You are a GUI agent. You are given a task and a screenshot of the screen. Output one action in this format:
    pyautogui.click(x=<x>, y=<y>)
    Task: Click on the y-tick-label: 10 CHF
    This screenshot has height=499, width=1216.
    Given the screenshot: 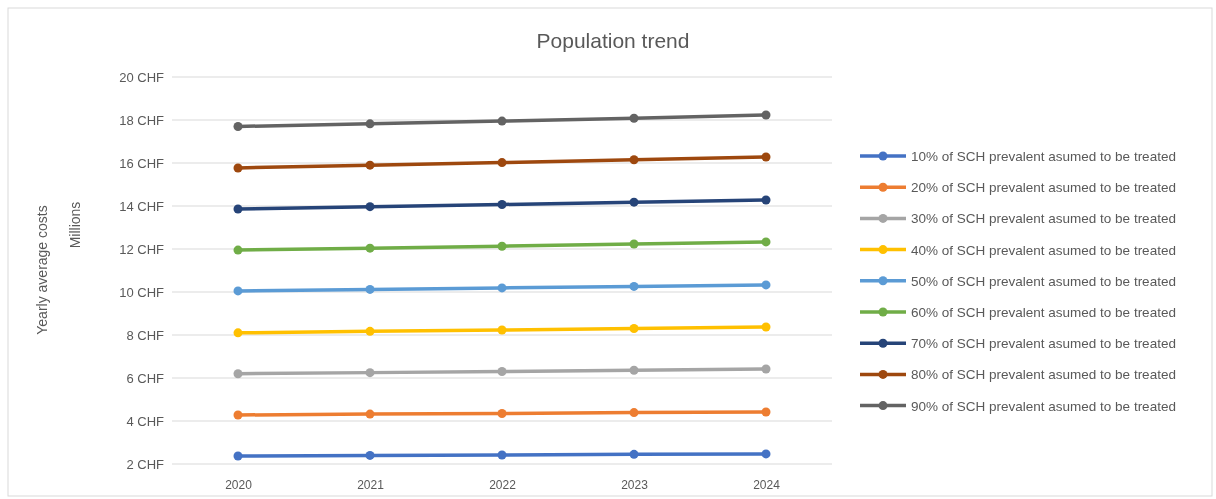 What is the action you would take?
    pyautogui.click(x=142, y=292)
    